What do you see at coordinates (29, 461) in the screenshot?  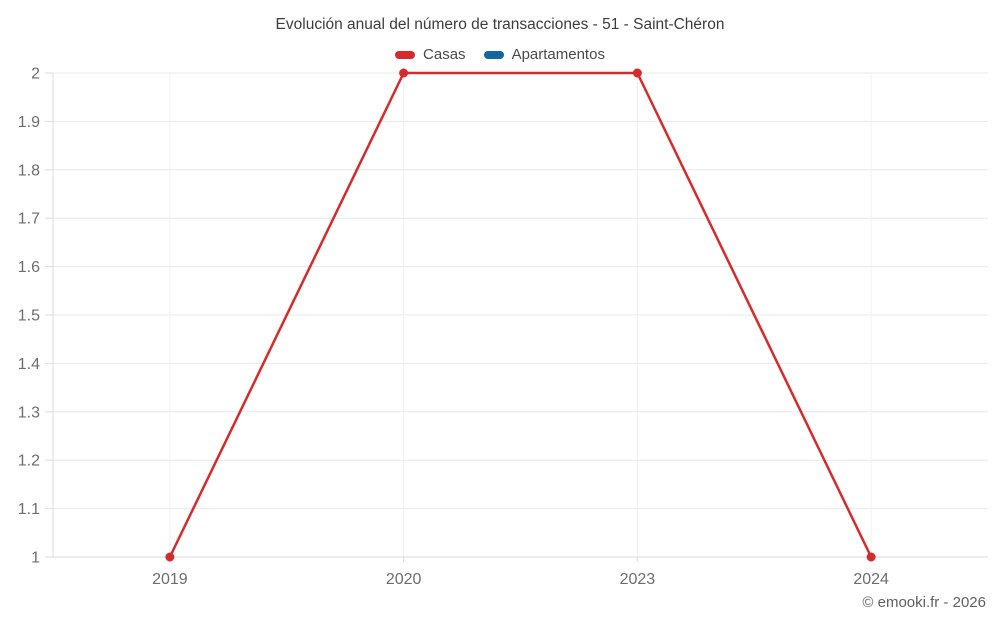 I see `y-axis-tick-label: 1.2` at bounding box center [29, 461].